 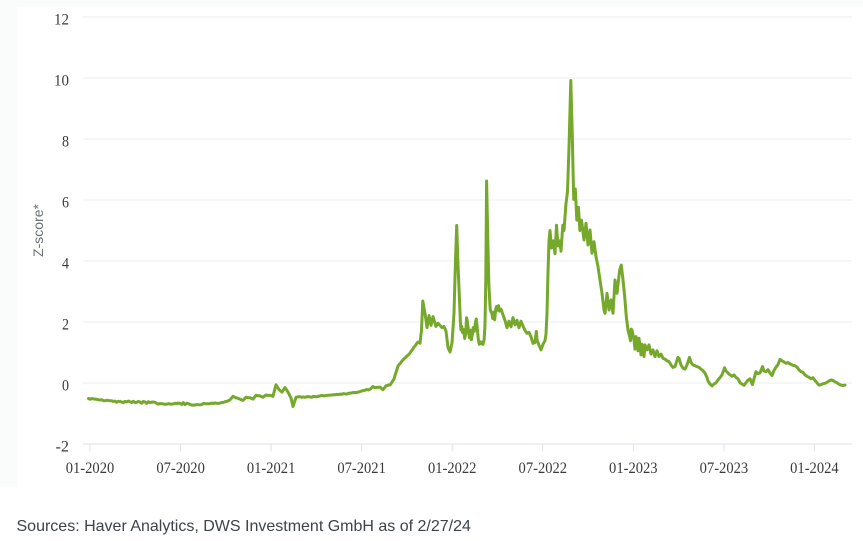 I want to click on svg-text: 01-2021, so click(x=271, y=468).